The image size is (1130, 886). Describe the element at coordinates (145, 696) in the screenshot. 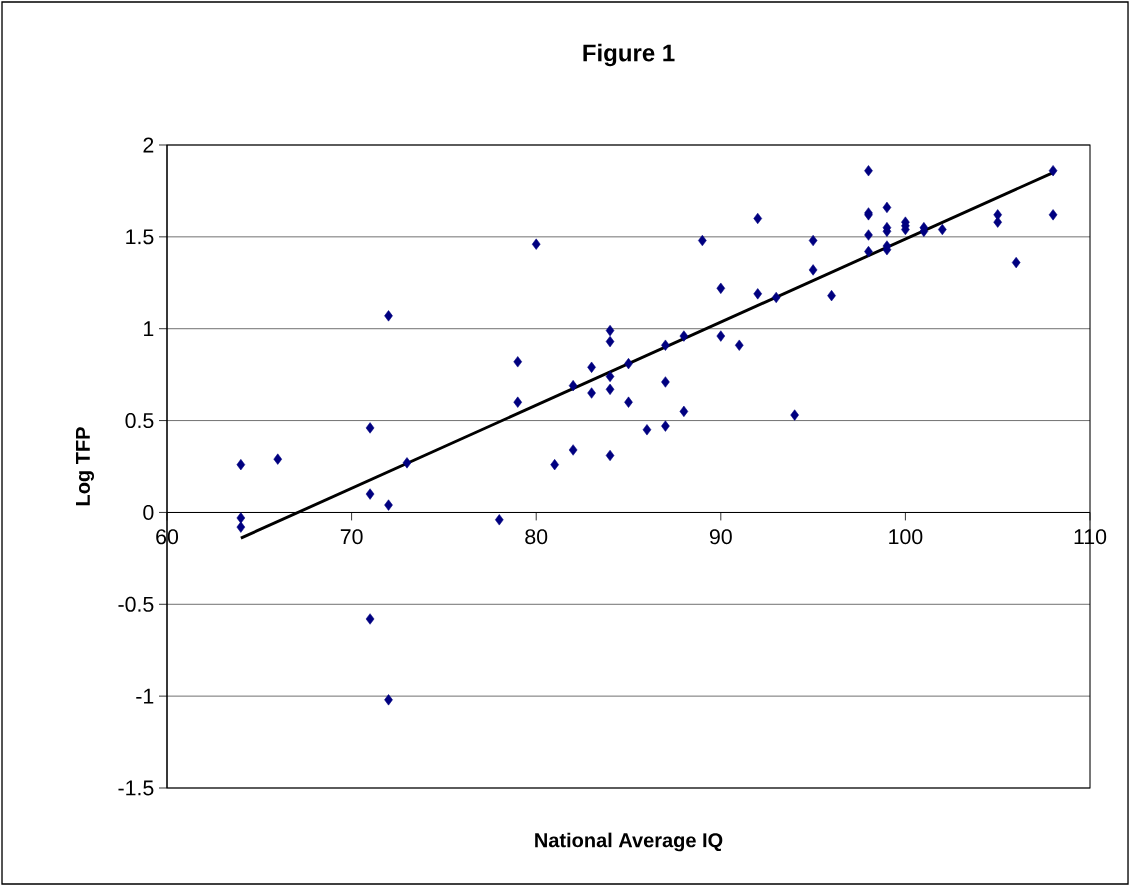

I see `y-tick-label: -1` at that location.